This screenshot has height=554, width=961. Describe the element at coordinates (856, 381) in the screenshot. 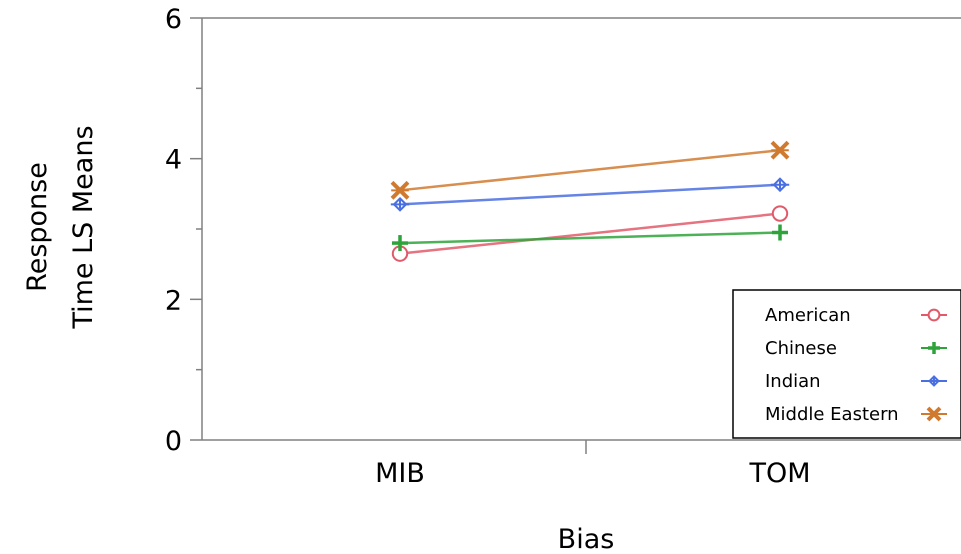

I see `legend-item: Indian` at that location.